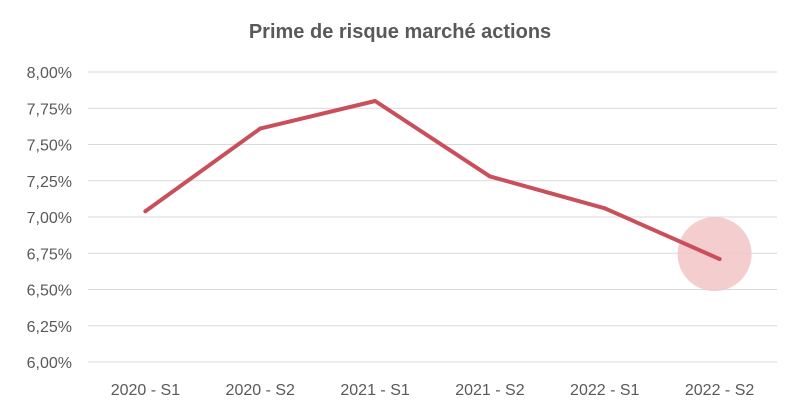 The height and width of the screenshot is (415, 799). I want to click on x-tick-label: 2021 - S1, so click(374, 390).